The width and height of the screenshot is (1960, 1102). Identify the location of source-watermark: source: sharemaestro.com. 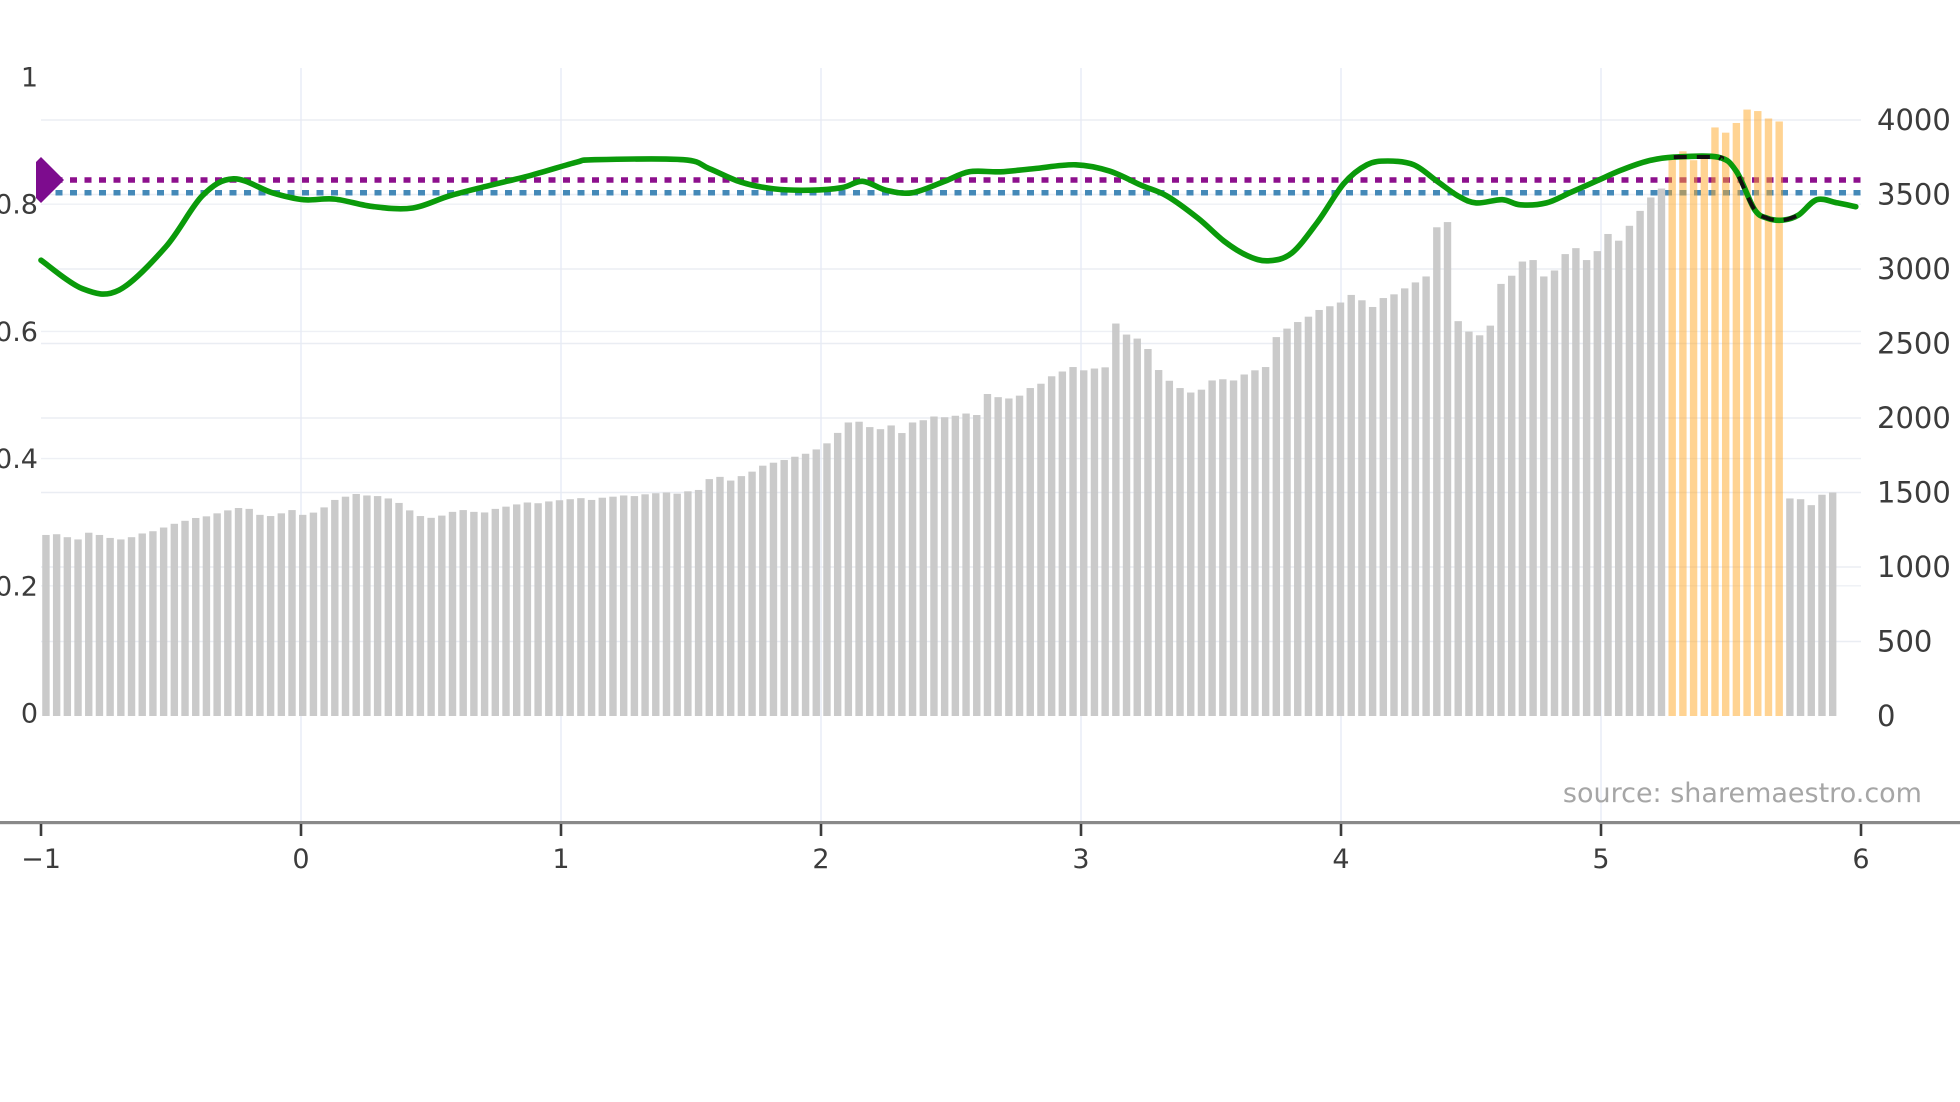
(1742, 793).